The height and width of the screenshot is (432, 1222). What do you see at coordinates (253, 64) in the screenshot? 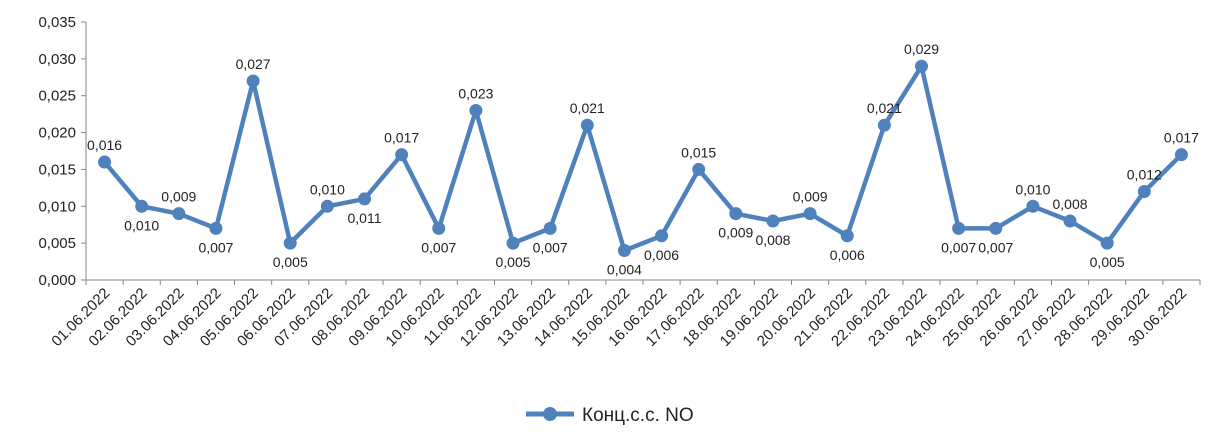
I see `data-label: 0,027` at bounding box center [253, 64].